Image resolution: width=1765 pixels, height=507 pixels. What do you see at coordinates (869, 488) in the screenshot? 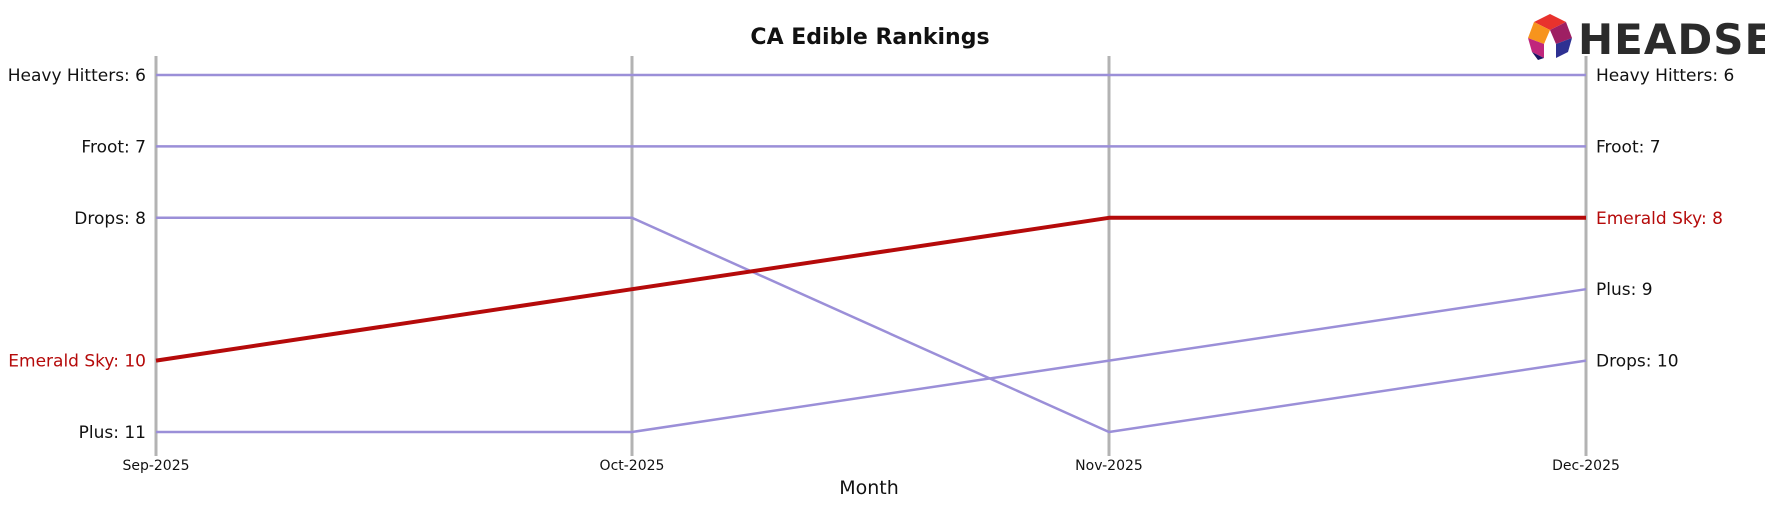
I see `x-axis-label: Month` at bounding box center [869, 488].